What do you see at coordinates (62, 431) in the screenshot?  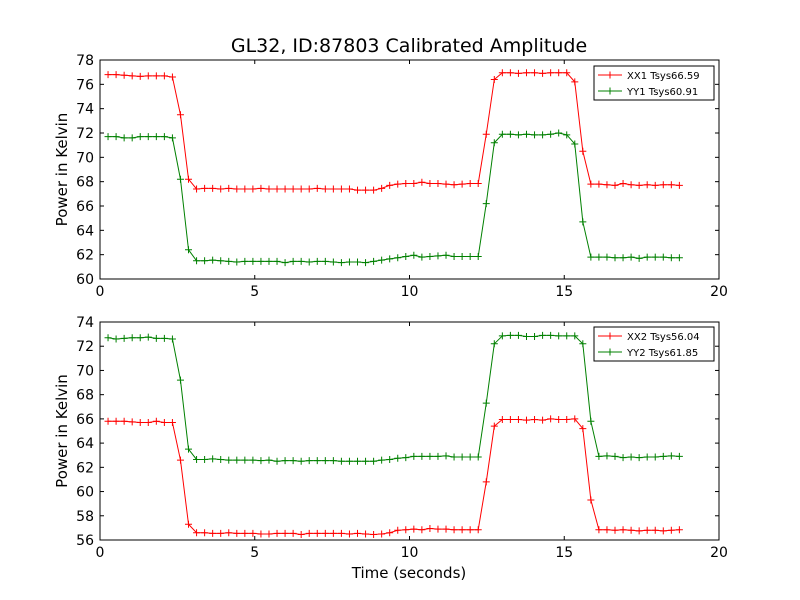 I see `y-axis-label: Power in Kelvin` at bounding box center [62, 431].